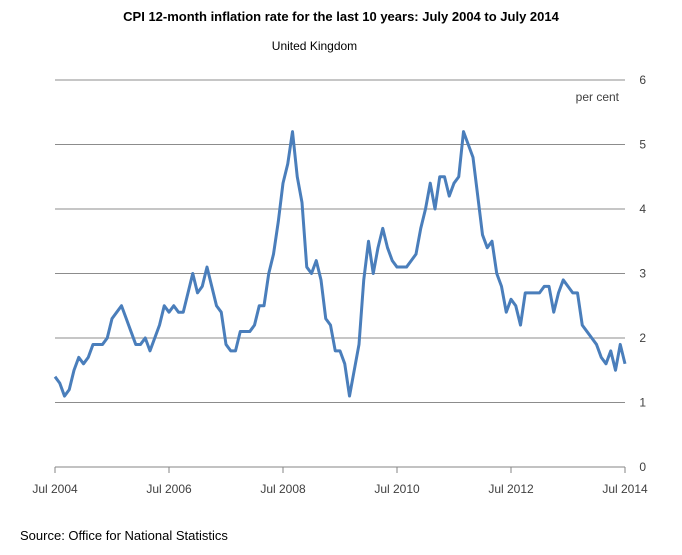  What do you see at coordinates (55, 489) in the screenshot?
I see `x-tick-label: Jul 2004` at bounding box center [55, 489].